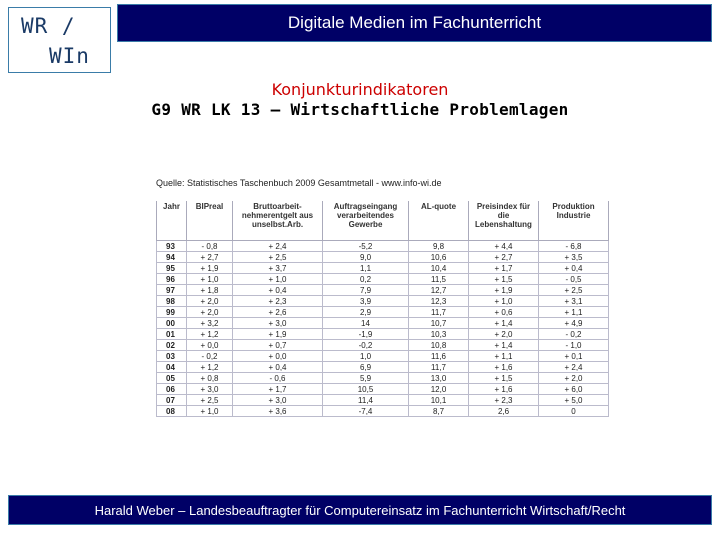  I want to click on value-cell: + 0,8, so click(209, 378).